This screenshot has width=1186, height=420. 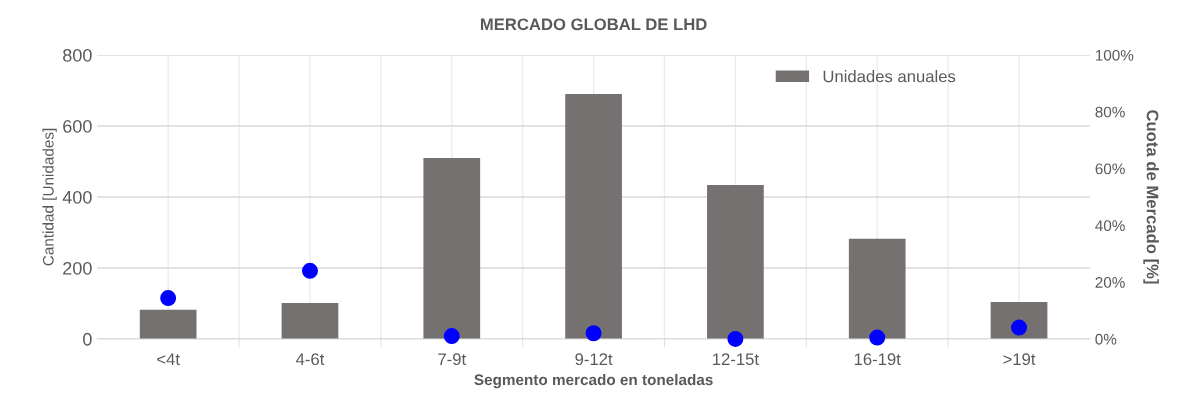 I want to click on x-axis-title: Segmento mercado en toneladas, so click(x=593, y=381).